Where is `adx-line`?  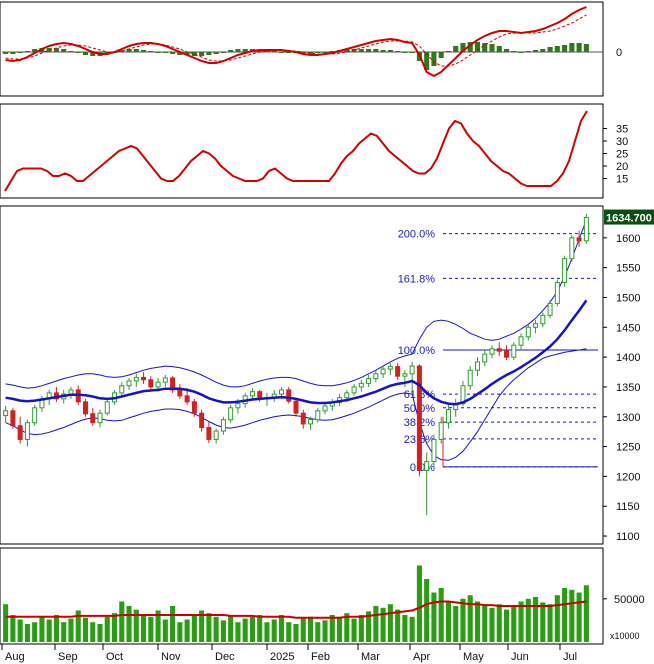
adx-line is located at coordinates (296, 151).